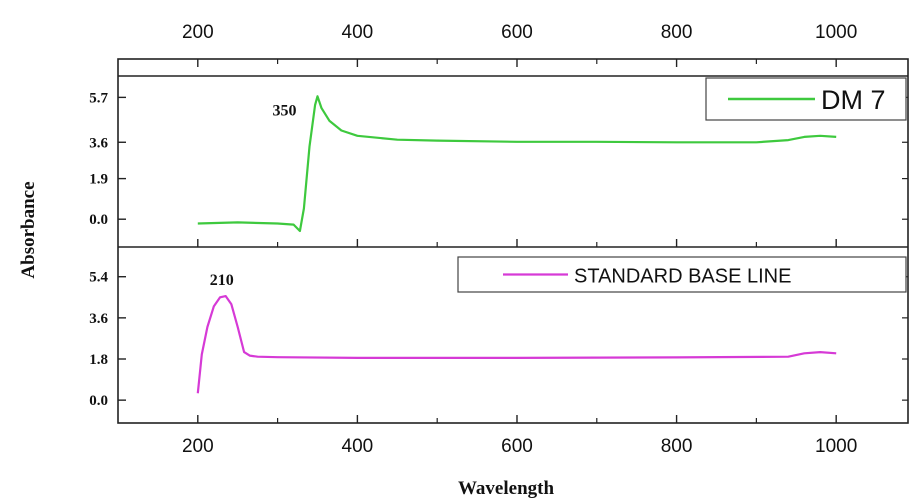  What do you see at coordinates (98, 98) in the screenshot?
I see `y-tick-label: 5.7` at bounding box center [98, 98].